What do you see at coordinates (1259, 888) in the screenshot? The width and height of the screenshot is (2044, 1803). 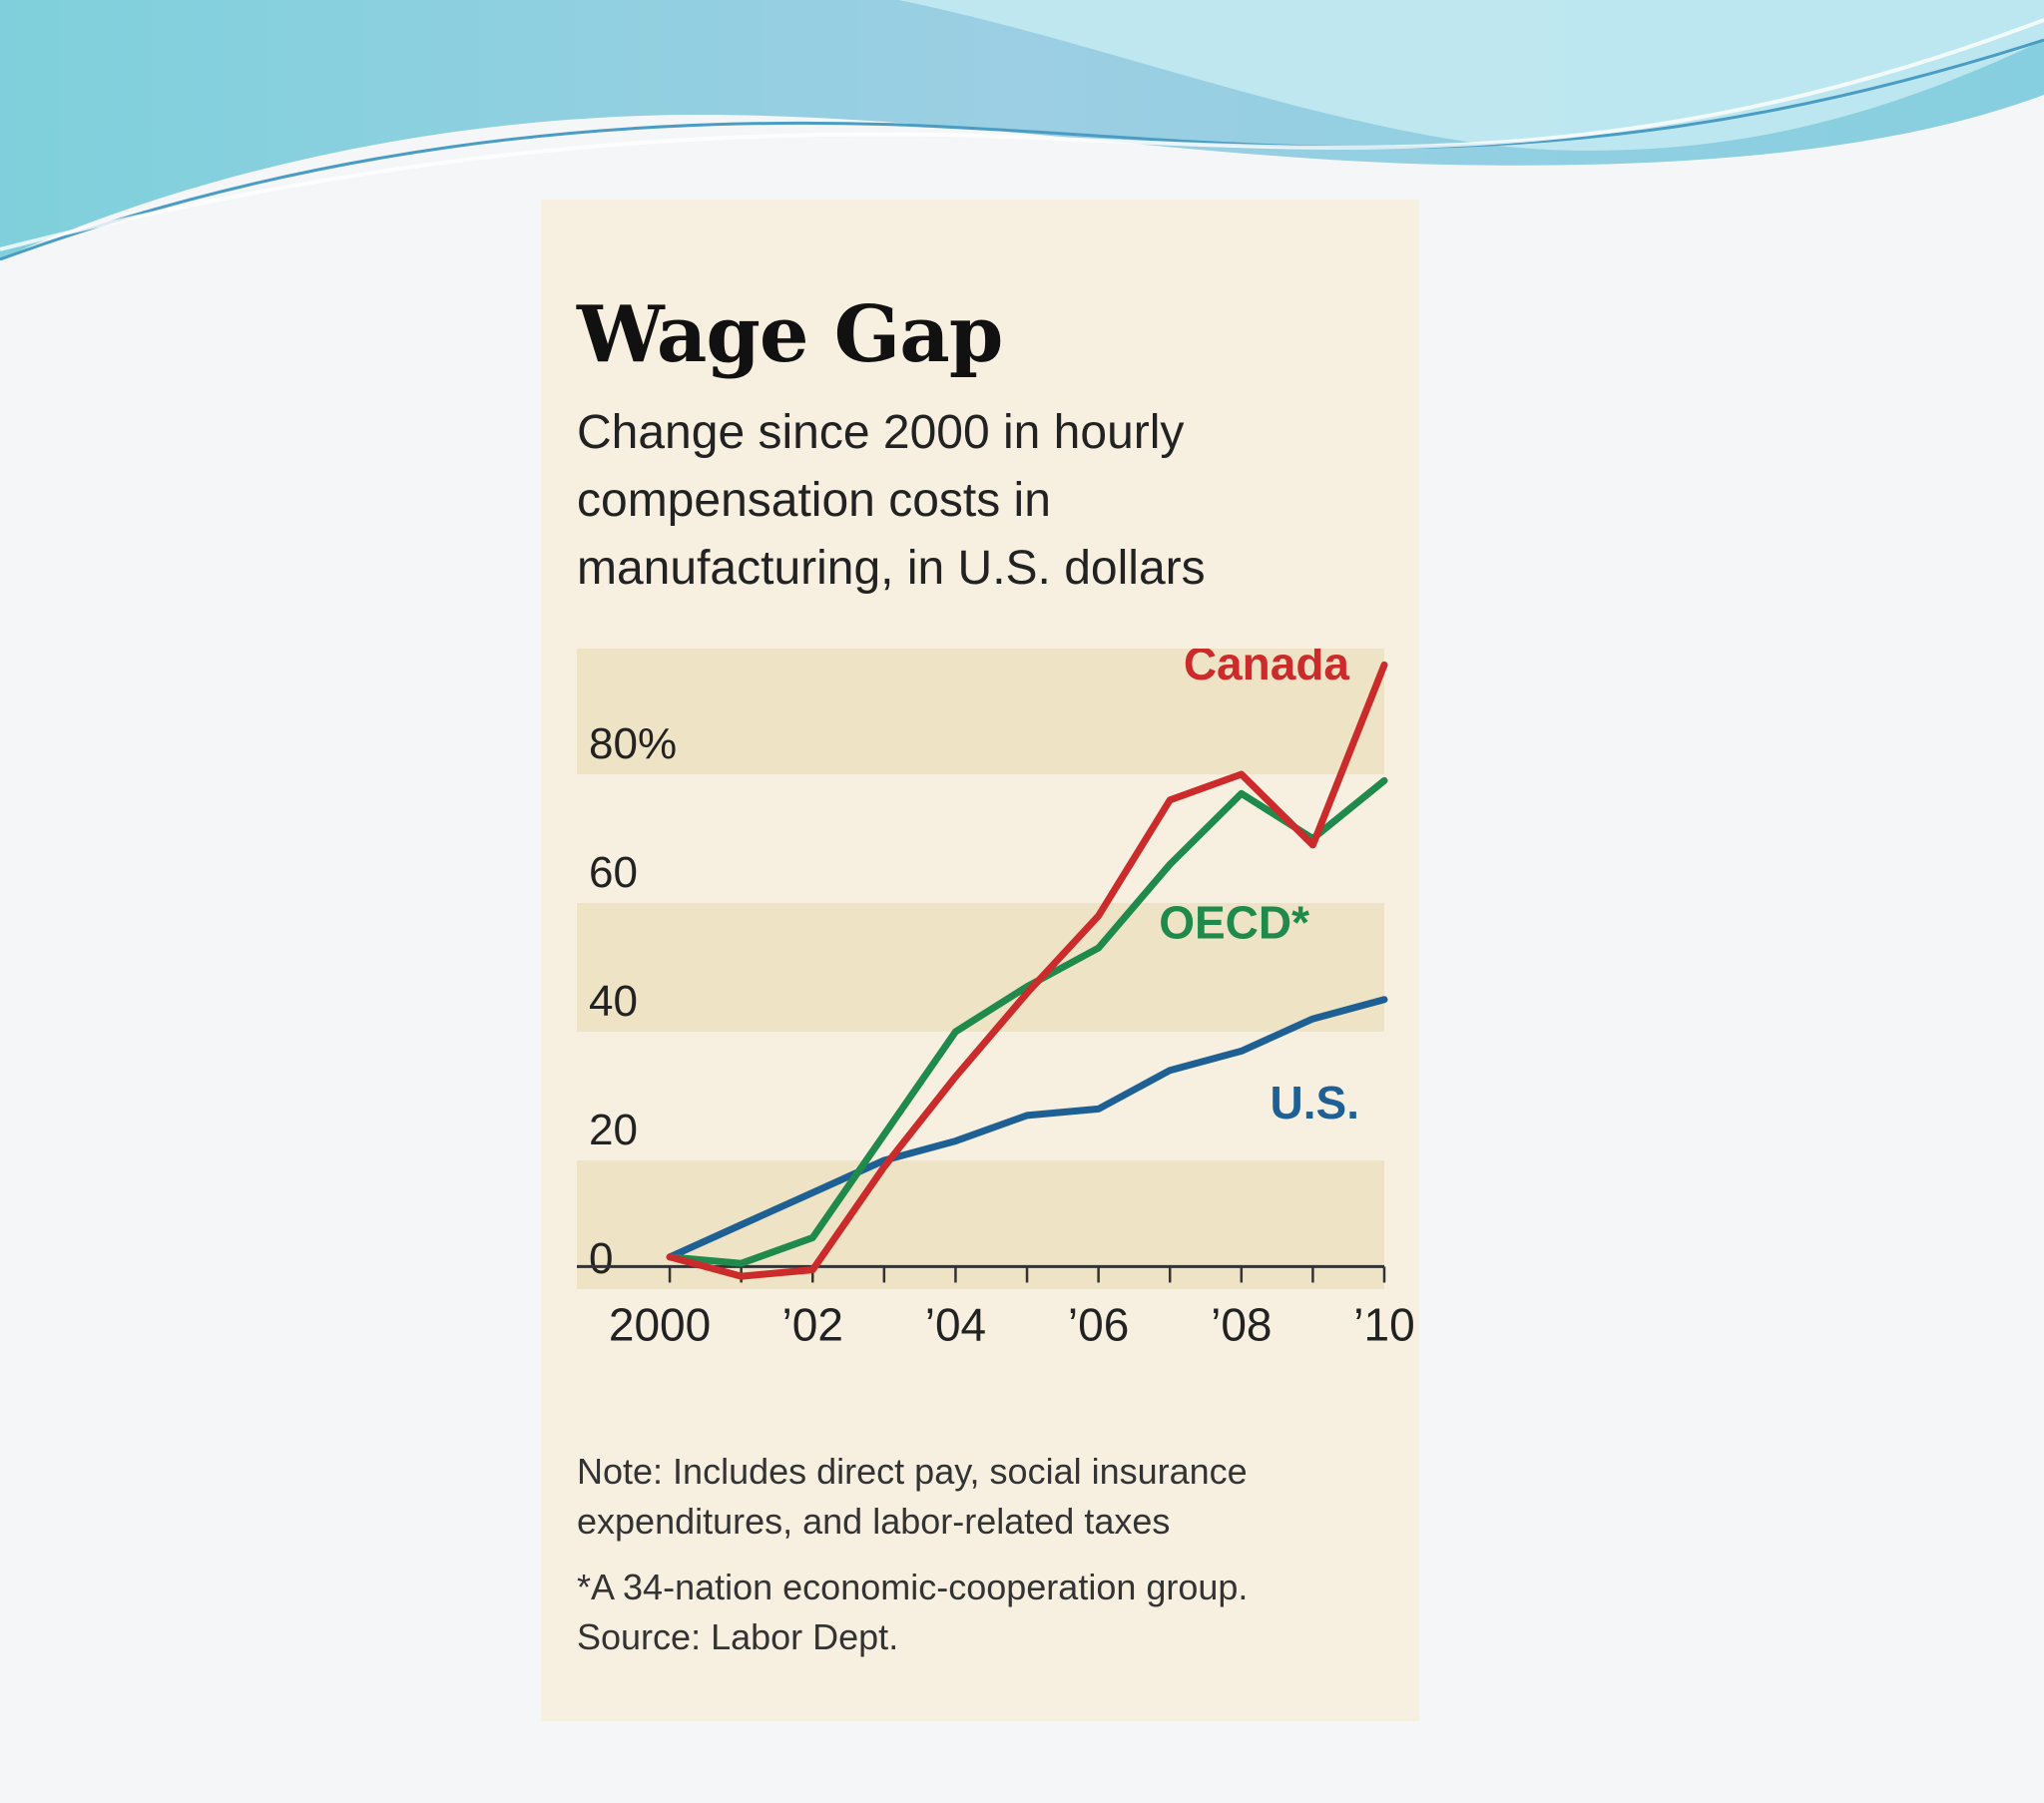 I see `series-labels: Canada OECD* U.S.` at bounding box center [1259, 888].